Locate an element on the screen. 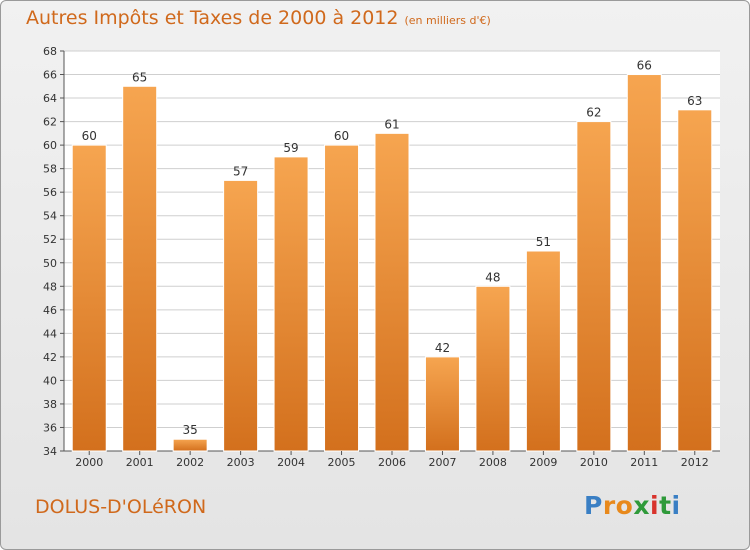  y-tick-label: 38 is located at coordinates (50, 404).